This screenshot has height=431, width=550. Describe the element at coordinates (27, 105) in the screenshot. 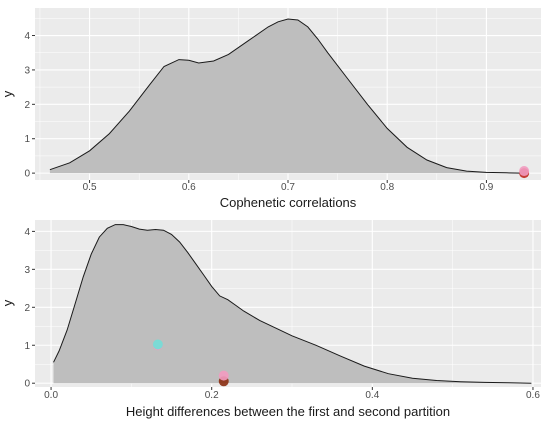

I see `panel1-y-tick-label: 2` at that location.